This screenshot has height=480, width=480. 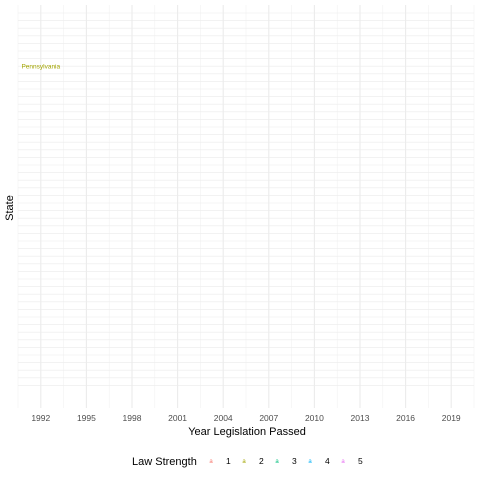 What do you see at coordinates (246, 418) in the screenshot?
I see `x-tick-labels: 1992 1995 1998 2001 2004 2007 2010 2013 2016 2019` at bounding box center [246, 418].